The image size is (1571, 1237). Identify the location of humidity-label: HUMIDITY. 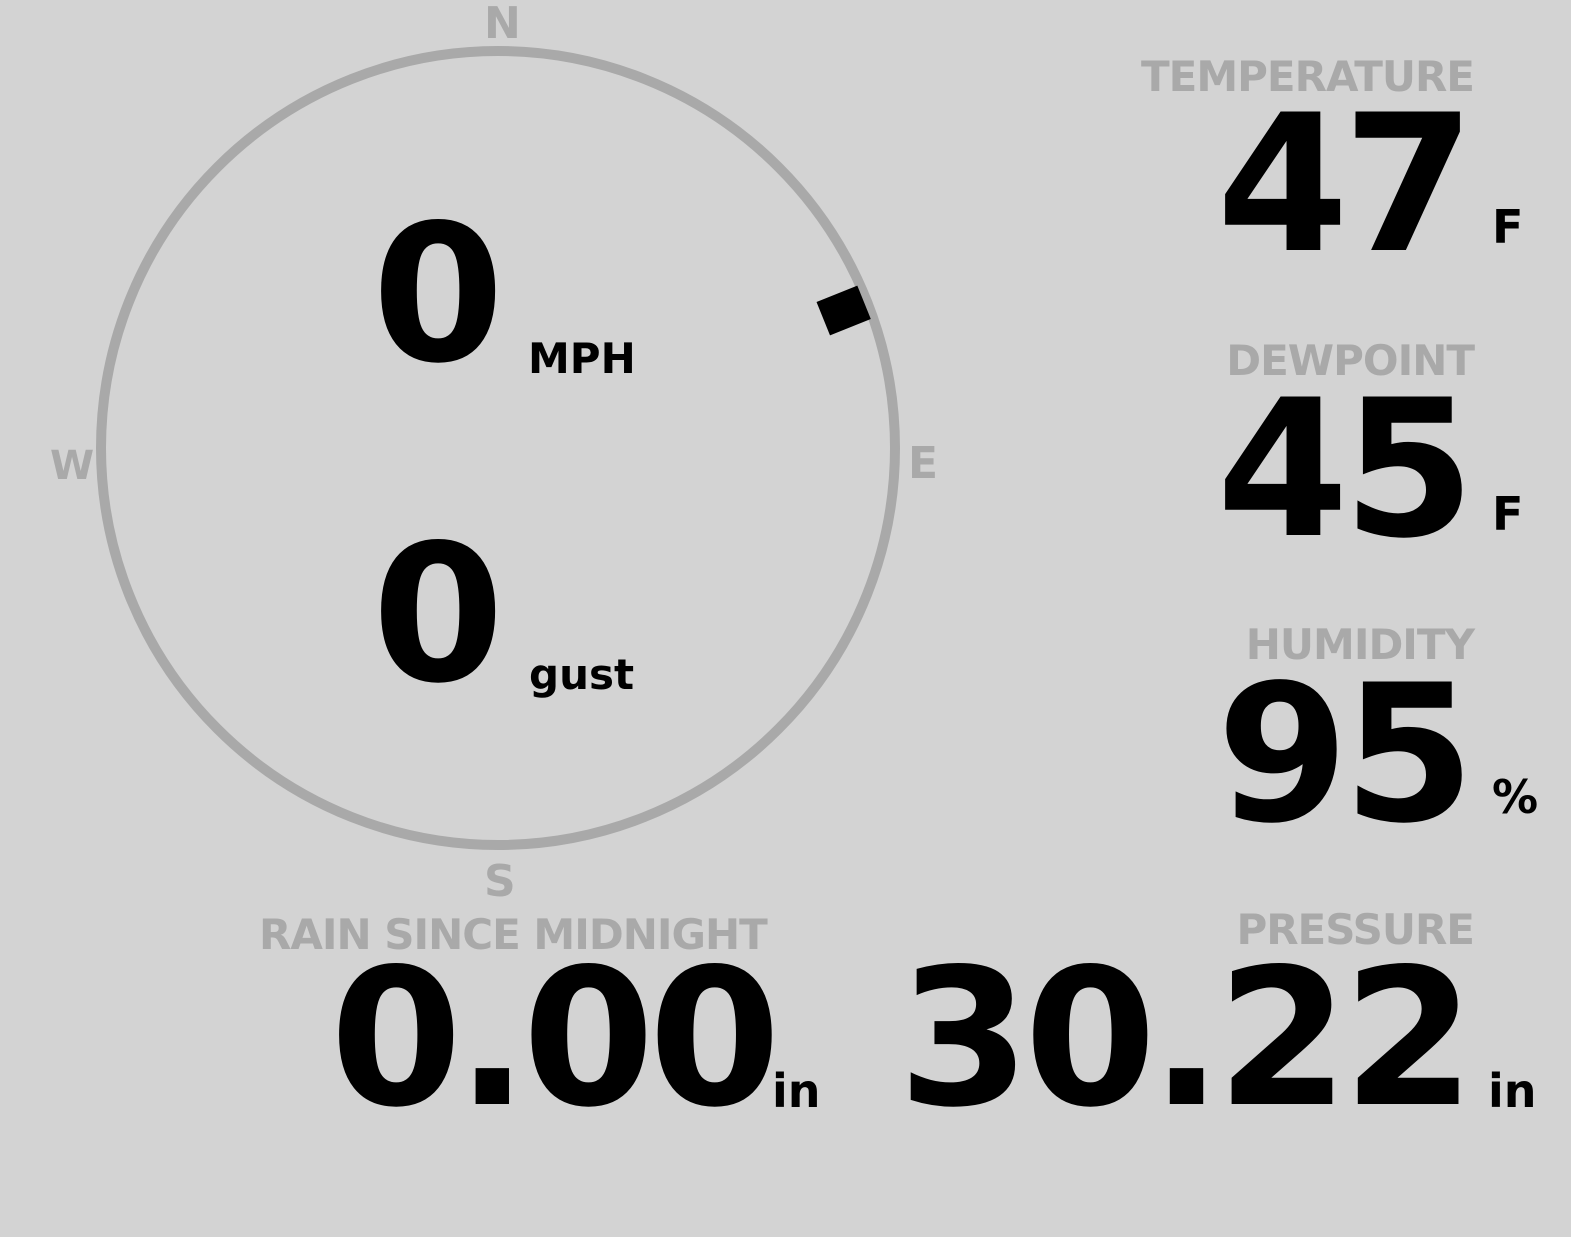
(1360, 644).